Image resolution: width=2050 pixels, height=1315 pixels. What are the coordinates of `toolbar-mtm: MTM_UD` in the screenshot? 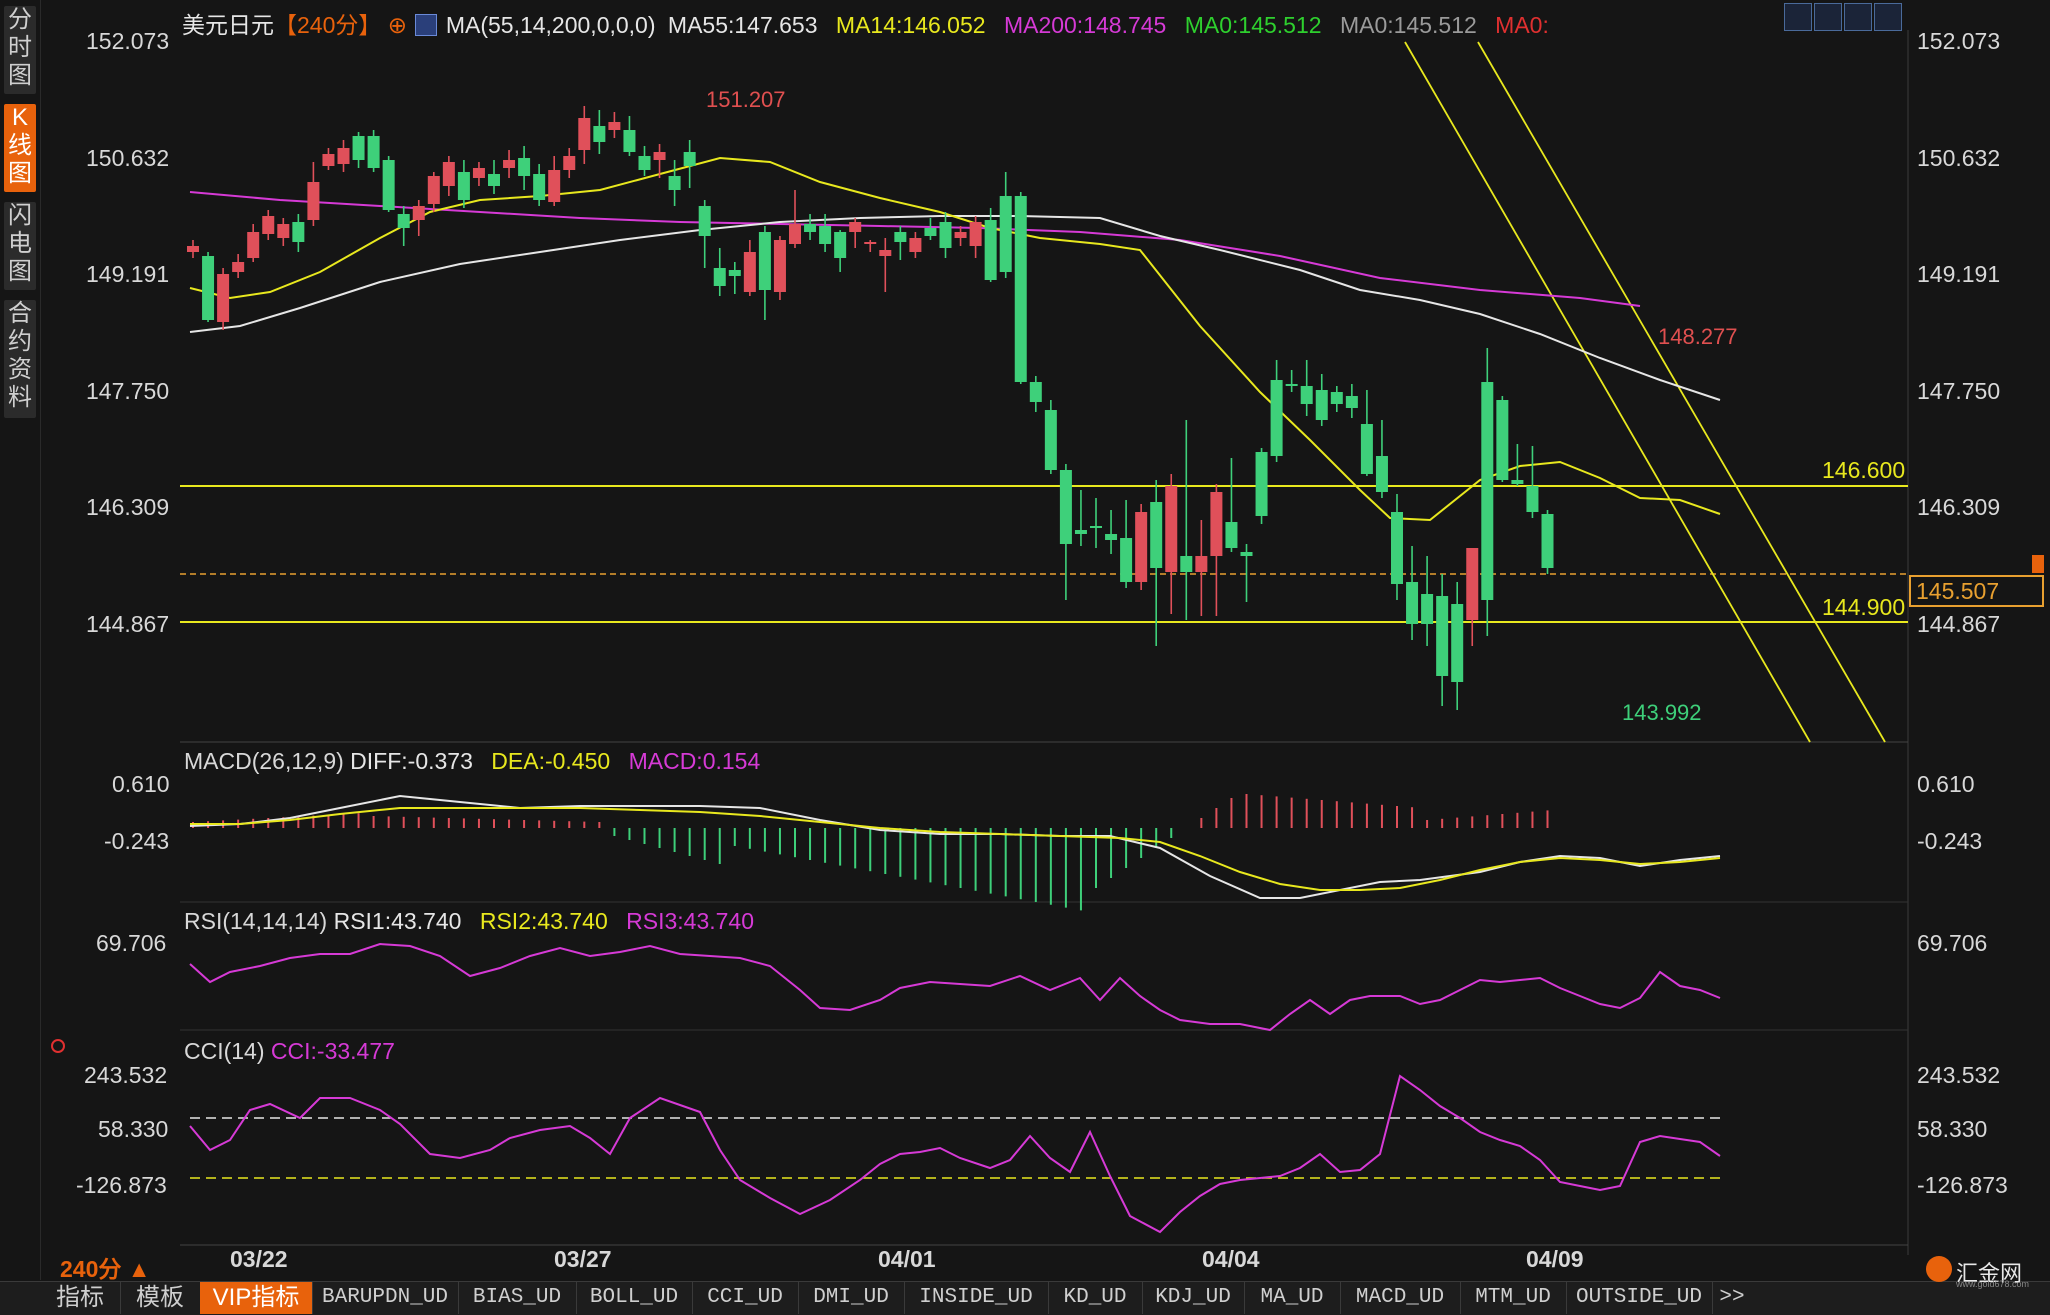 It's located at (1513, 1298).